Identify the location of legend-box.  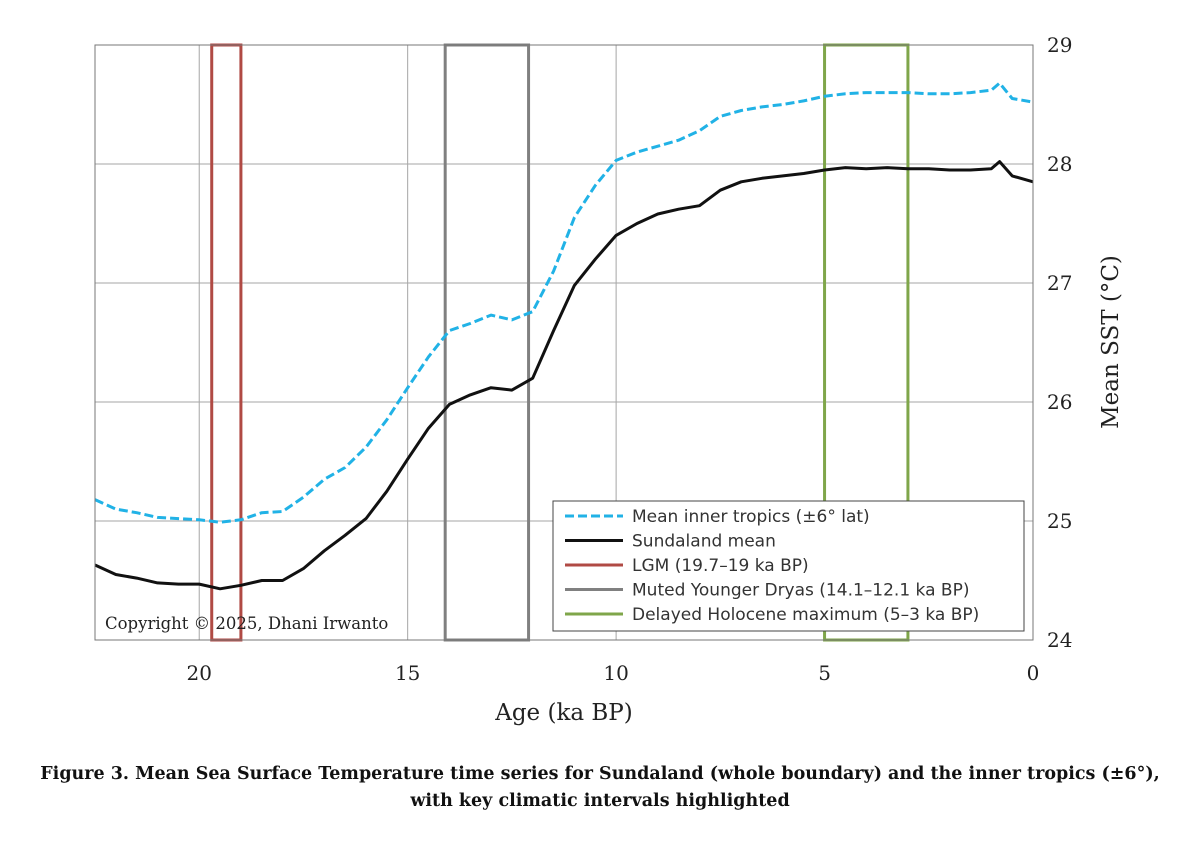
(788, 566).